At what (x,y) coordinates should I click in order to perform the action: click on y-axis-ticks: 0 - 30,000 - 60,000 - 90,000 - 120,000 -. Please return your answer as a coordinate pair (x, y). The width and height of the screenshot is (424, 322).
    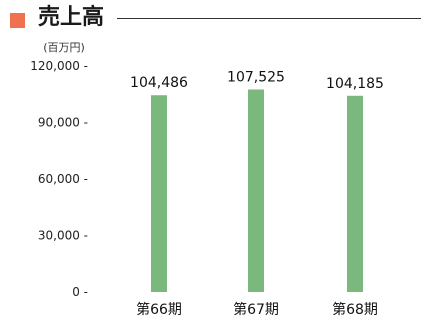
    Looking at the image, I should click on (59, 179).